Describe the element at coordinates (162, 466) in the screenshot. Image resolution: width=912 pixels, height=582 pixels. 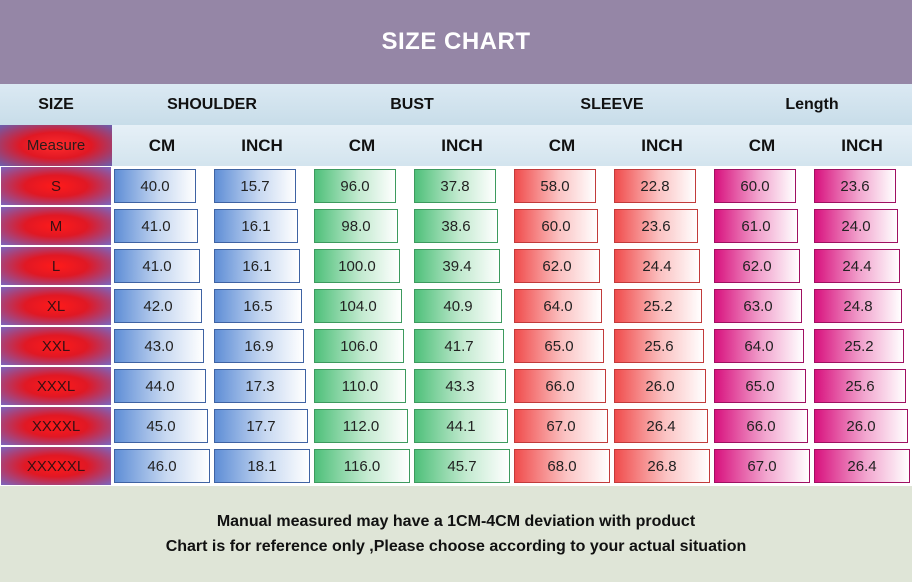
I see `measurement-cell: 46.0` at that location.